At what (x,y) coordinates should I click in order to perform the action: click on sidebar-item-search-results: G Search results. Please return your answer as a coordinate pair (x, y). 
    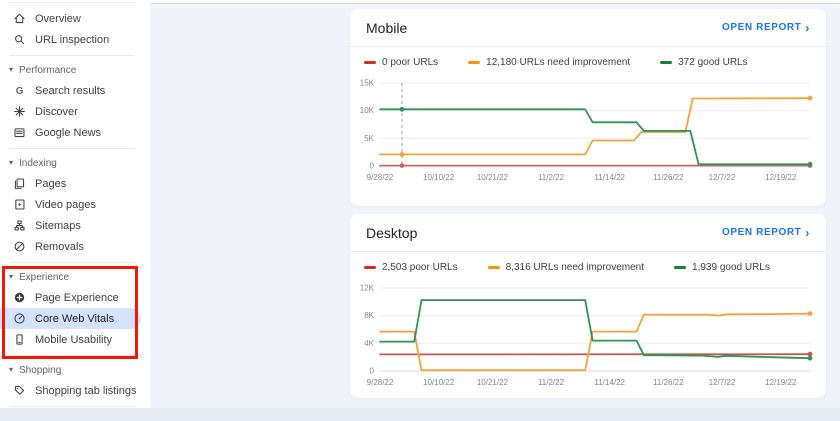
    Looking at the image, I should click on (75, 90).